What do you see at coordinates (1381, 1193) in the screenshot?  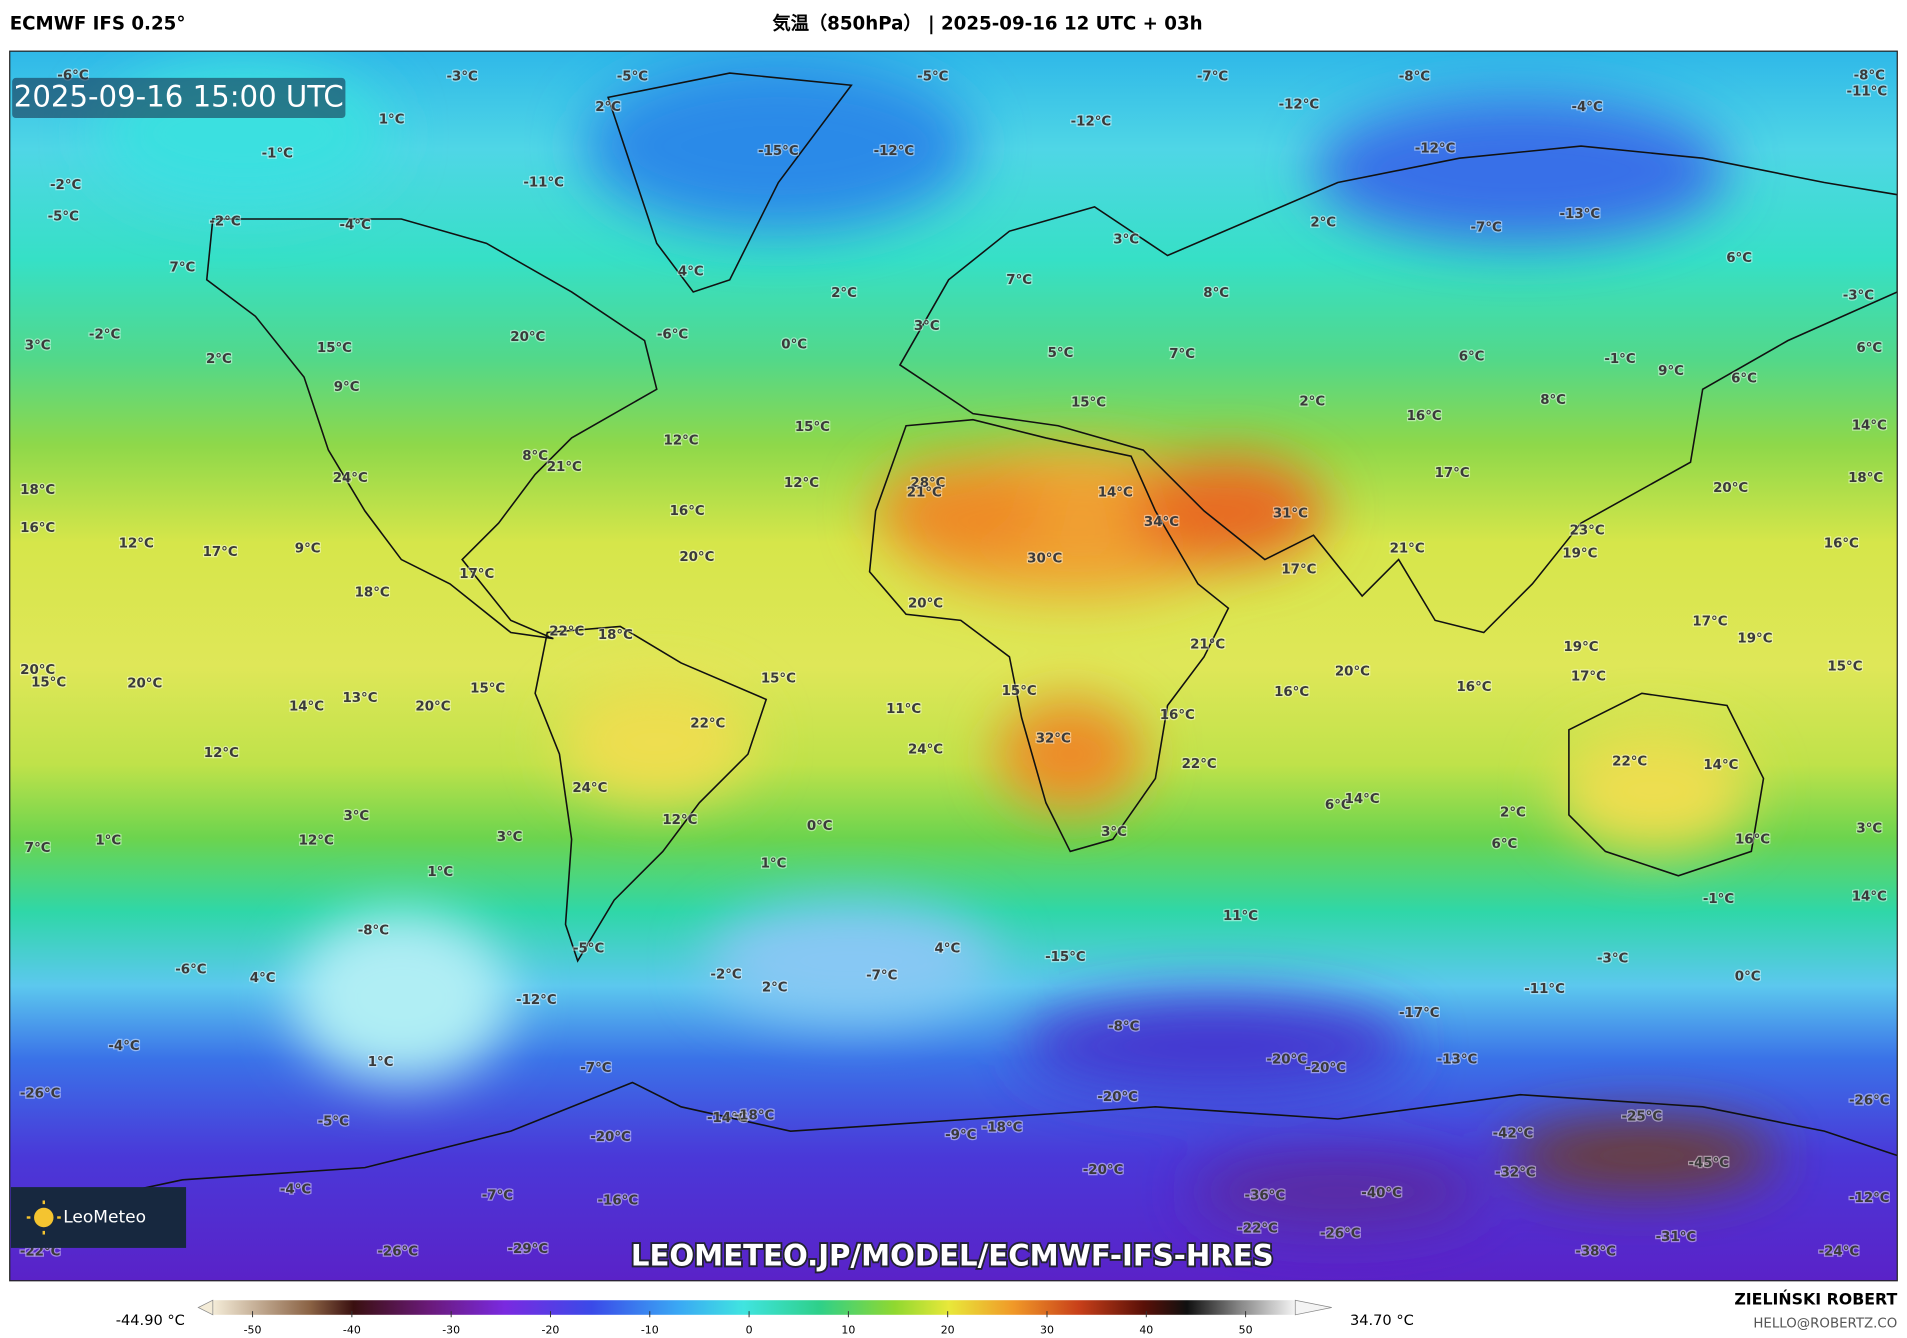 I see `temperature-label: -40°C` at bounding box center [1381, 1193].